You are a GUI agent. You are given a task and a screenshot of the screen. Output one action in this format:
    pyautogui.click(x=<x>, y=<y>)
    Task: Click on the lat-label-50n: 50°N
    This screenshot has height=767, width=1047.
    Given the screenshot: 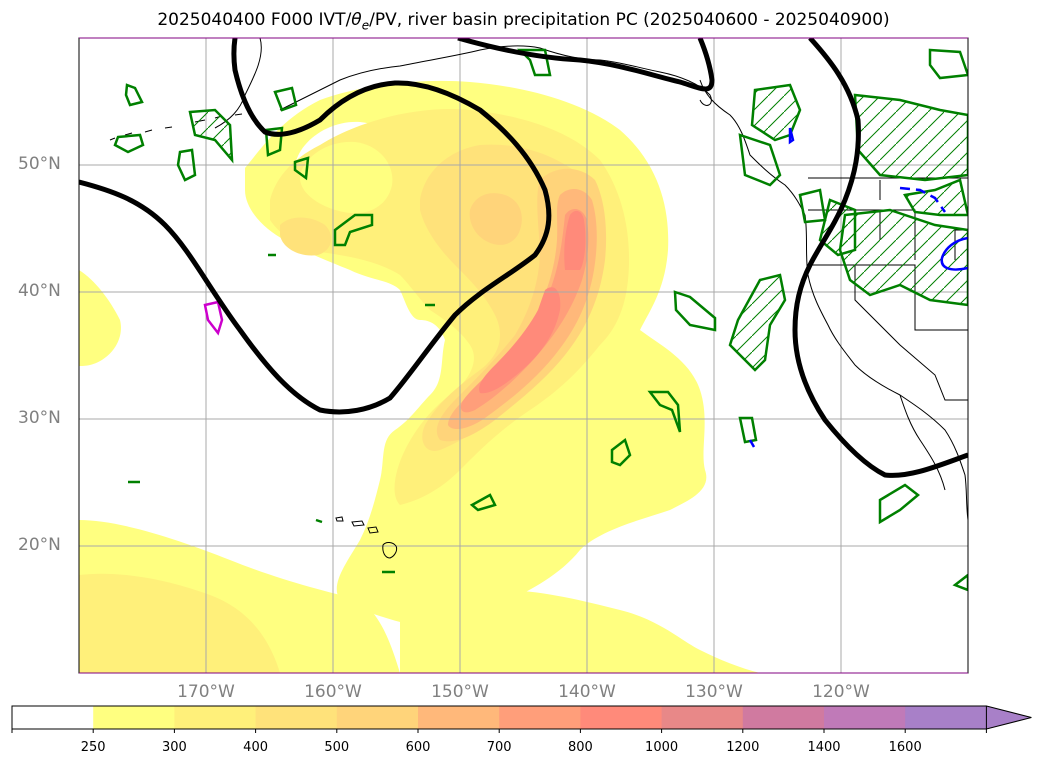 What is the action you would take?
    pyautogui.click(x=39, y=164)
    